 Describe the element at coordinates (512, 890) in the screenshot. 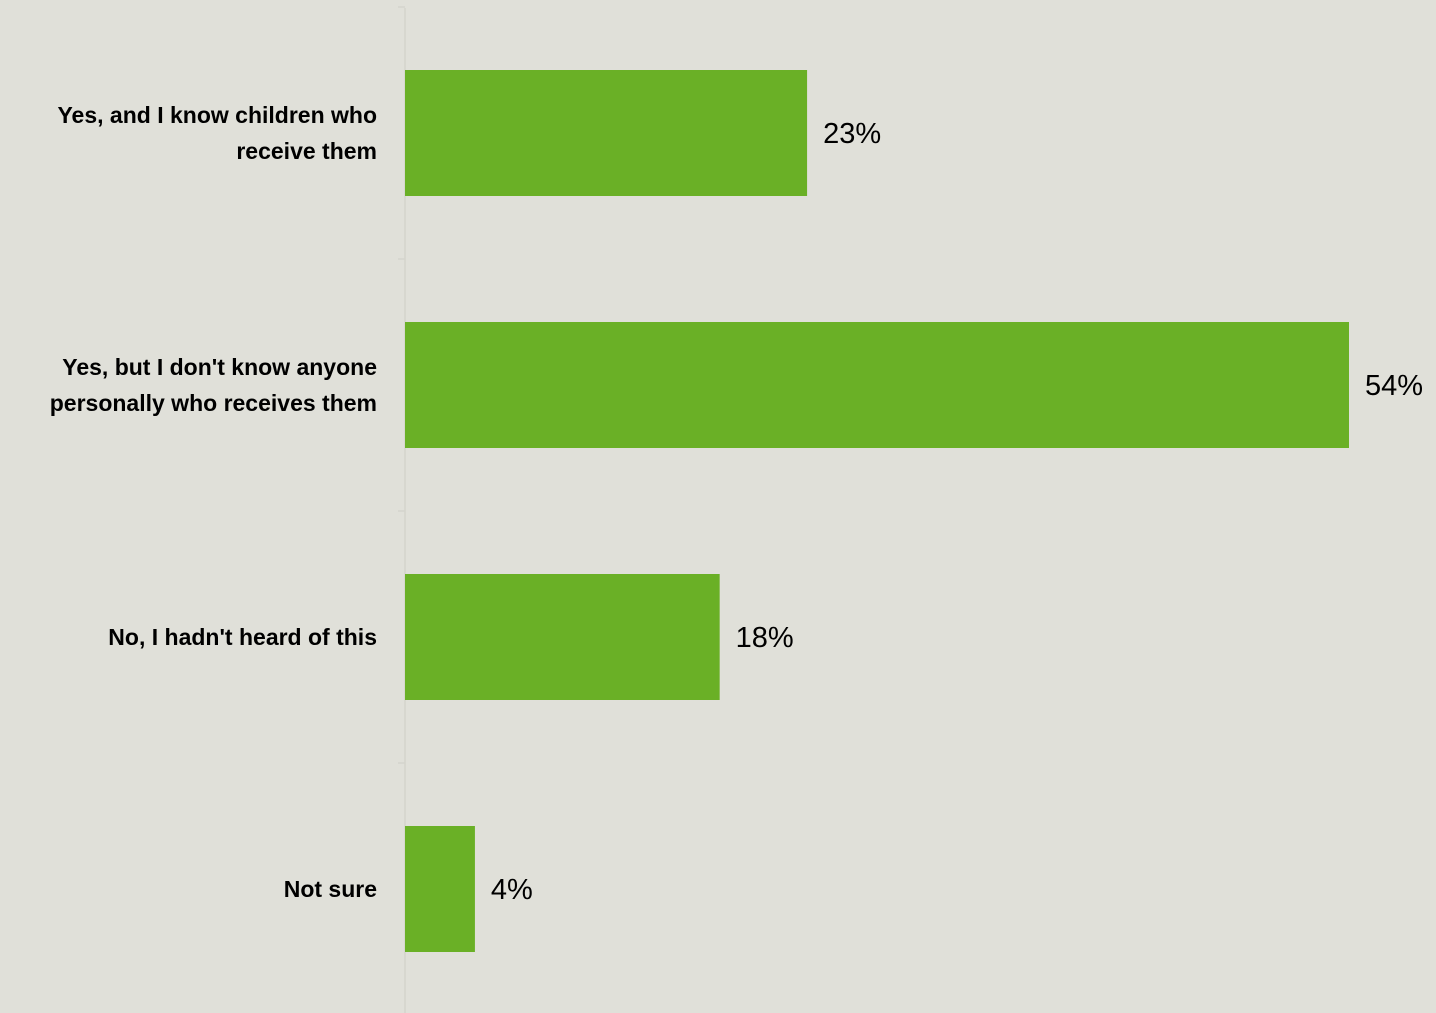

I see `data-label: 4%` at that location.